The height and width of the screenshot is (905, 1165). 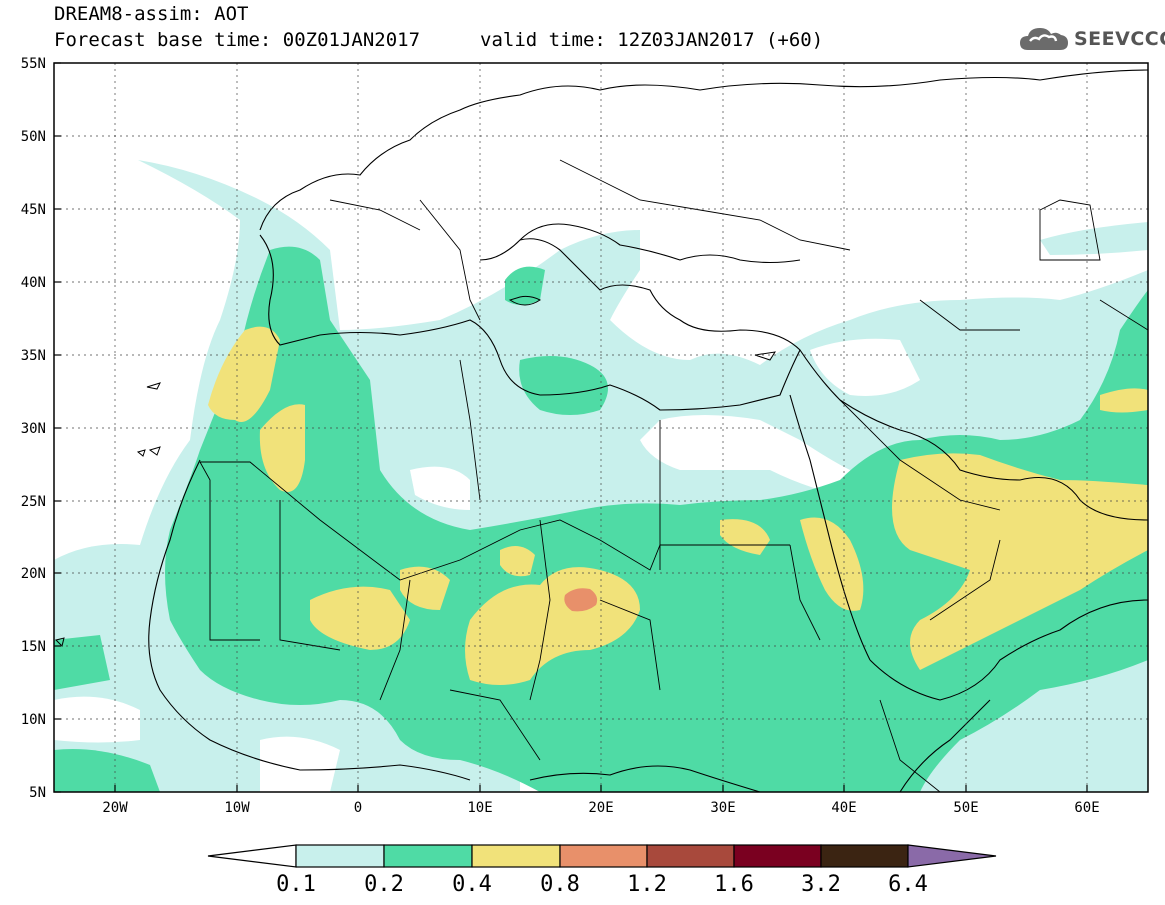 I want to click on lat-label: 45N, so click(x=33, y=210).